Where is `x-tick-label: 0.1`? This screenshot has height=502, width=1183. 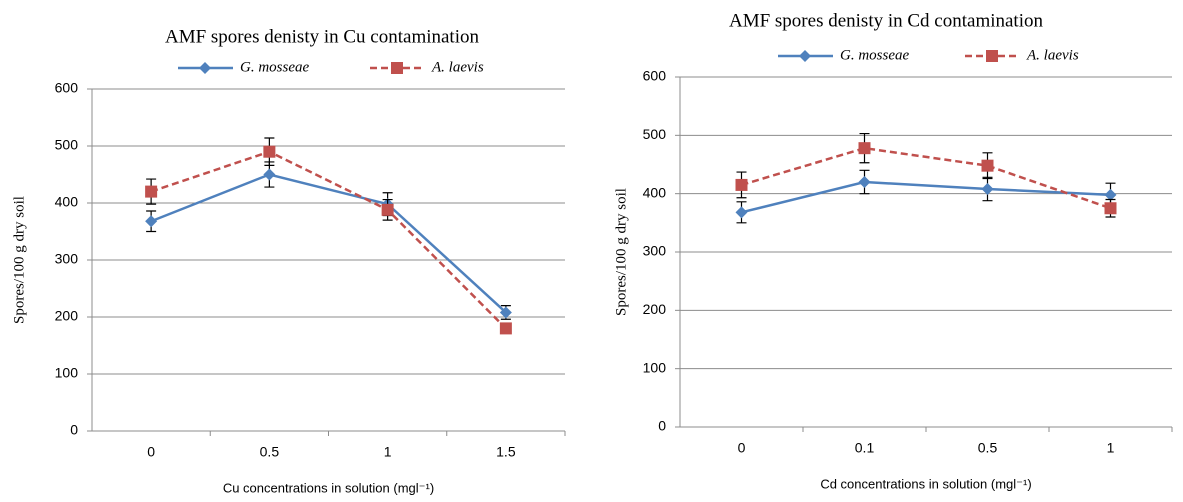
x-tick-label: 0.1 is located at coordinates (865, 448).